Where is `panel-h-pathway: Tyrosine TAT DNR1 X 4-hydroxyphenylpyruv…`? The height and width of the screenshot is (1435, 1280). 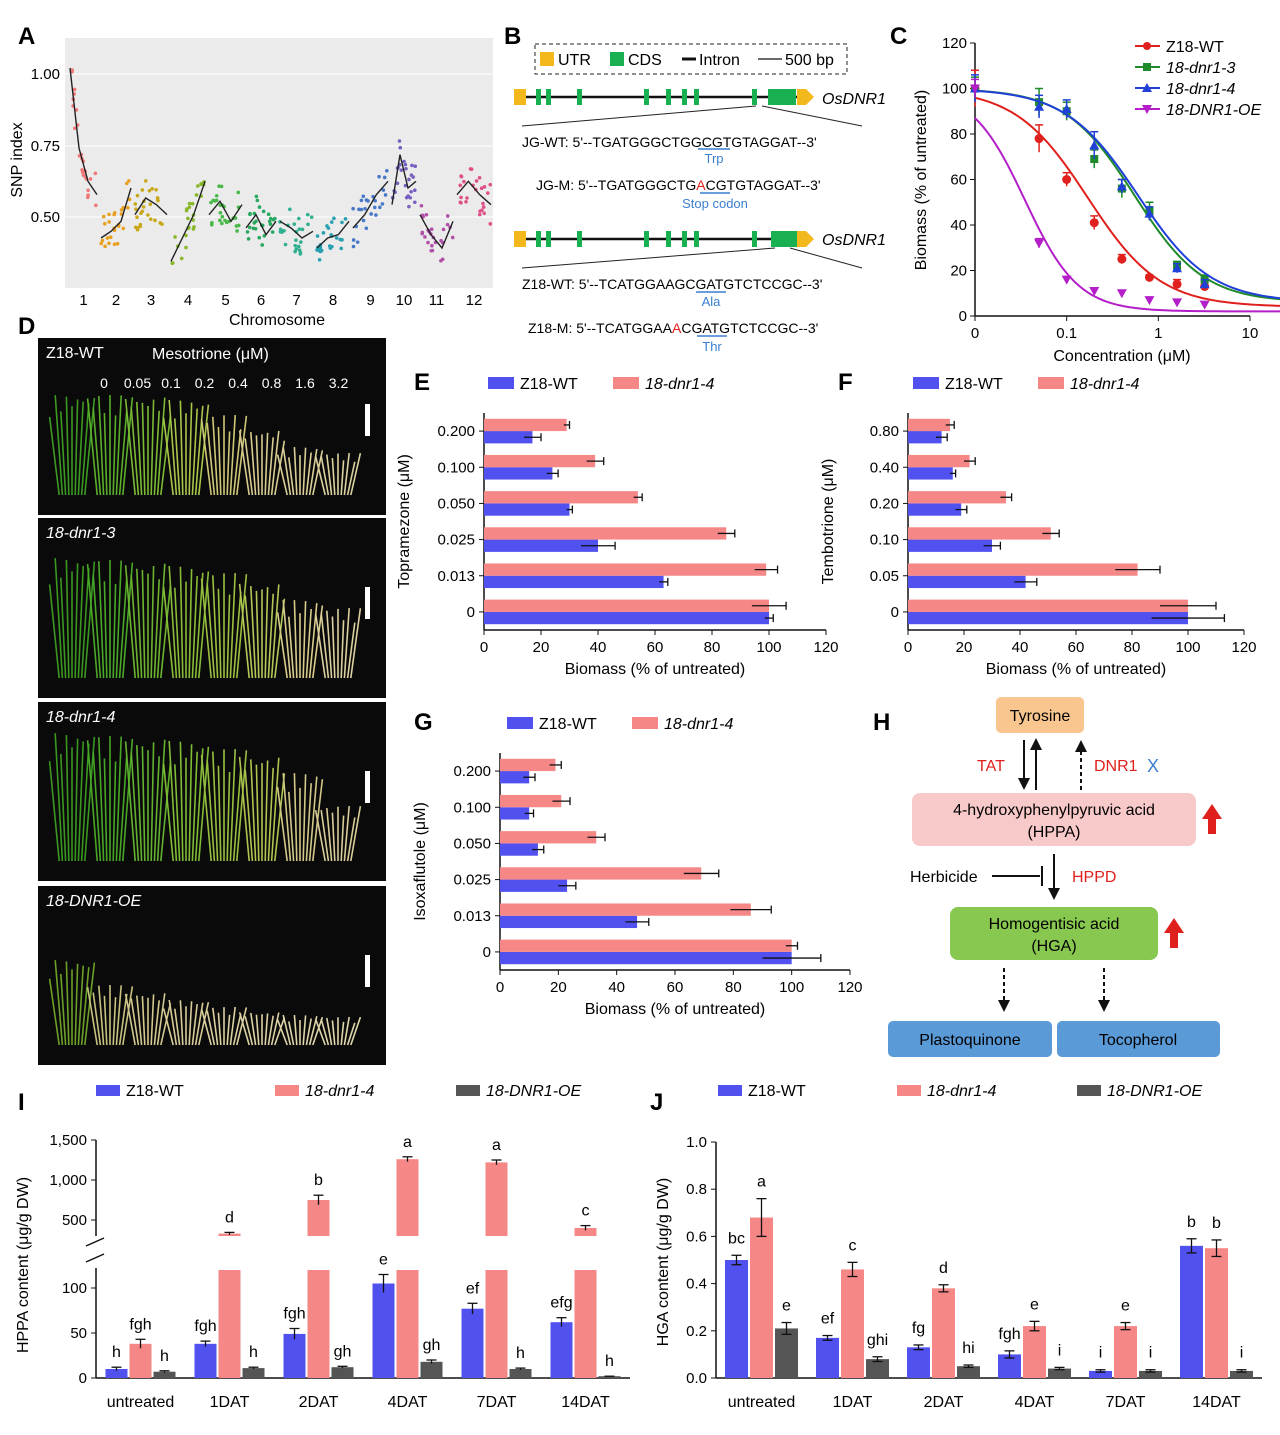
panel-h-pathway: Tyrosine TAT DNR1 X 4-hydroxyphenylpyruv… is located at coordinates (1055, 877).